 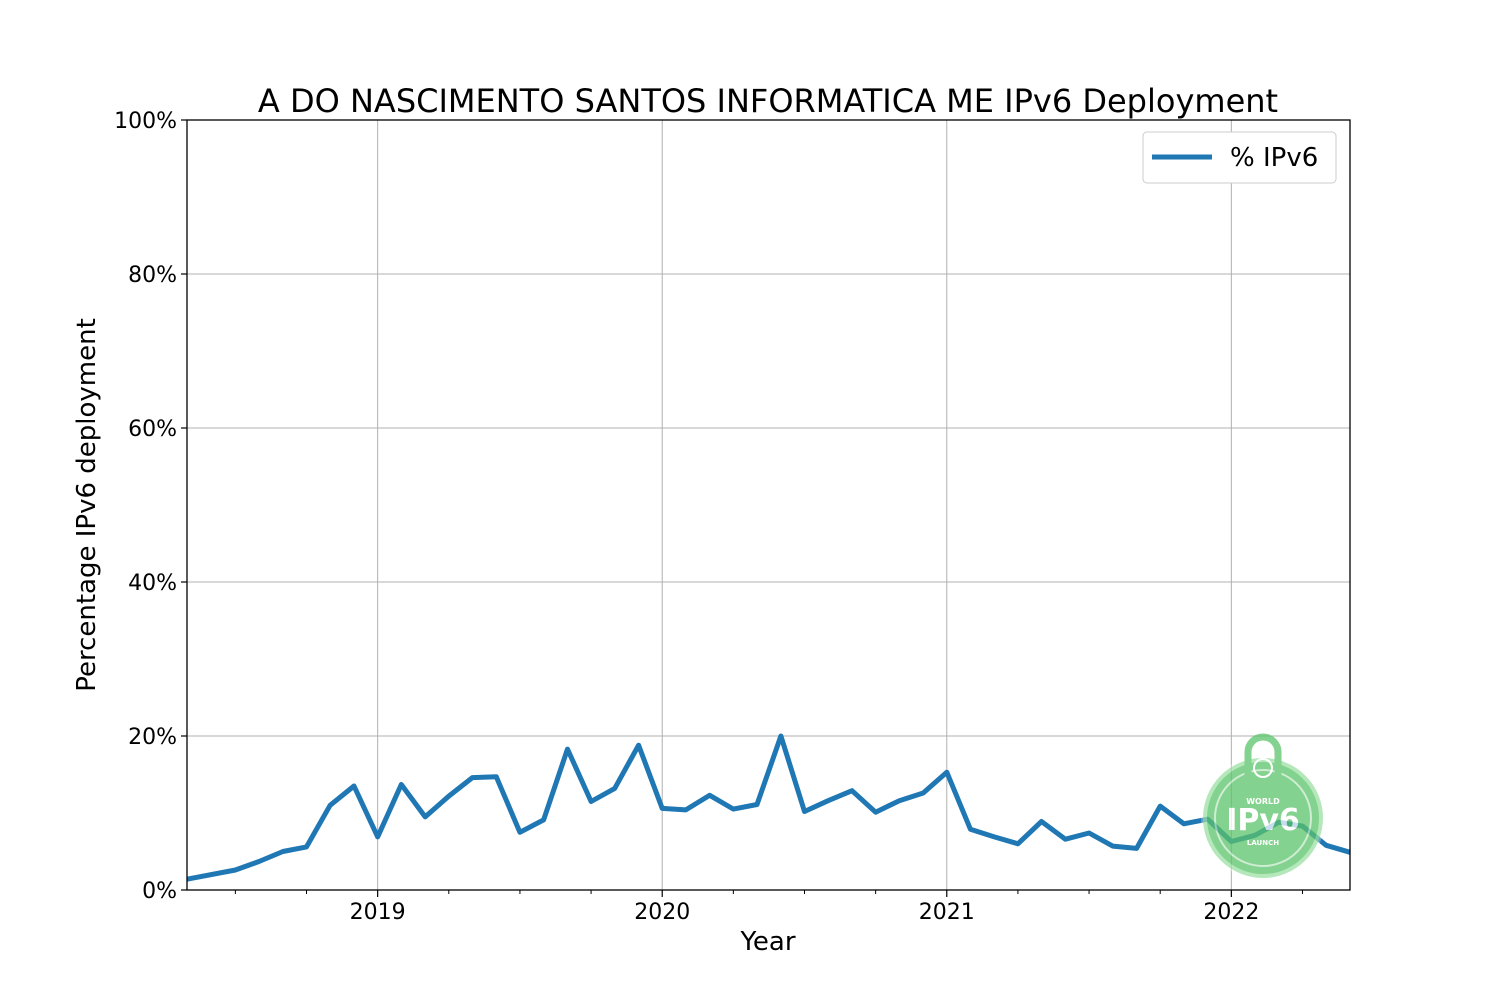 What do you see at coordinates (159, 891) in the screenshot?
I see `y-tick-label: 0%` at bounding box center [159, 891].